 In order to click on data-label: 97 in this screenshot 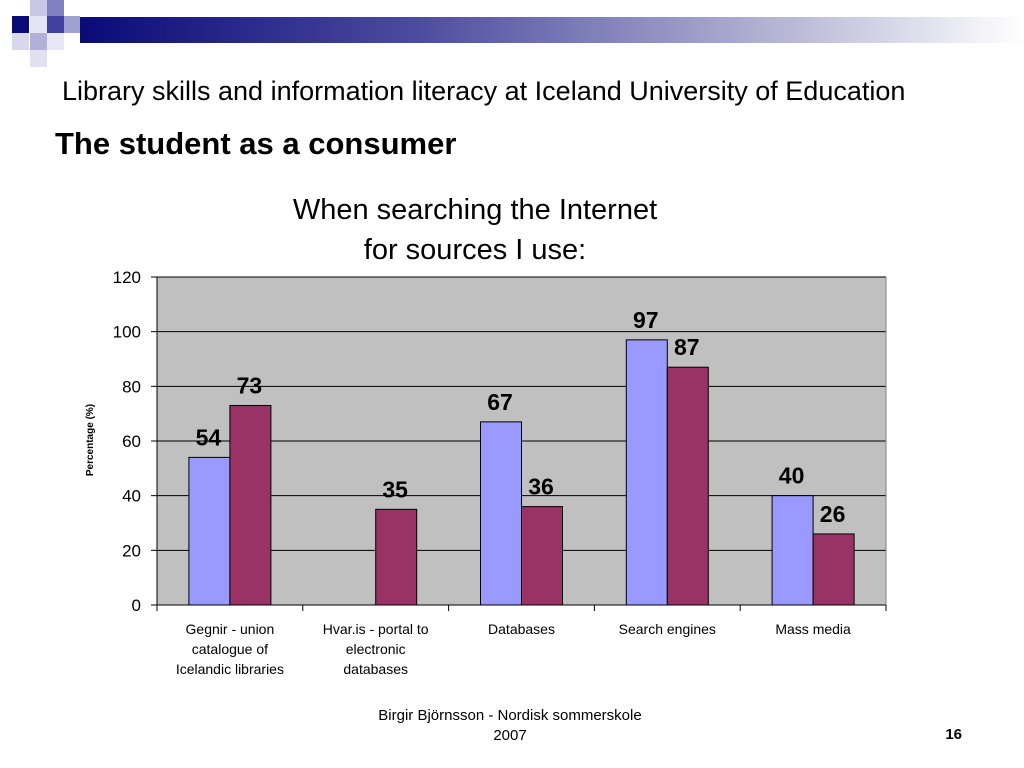, I will do `click(646, 320)`.